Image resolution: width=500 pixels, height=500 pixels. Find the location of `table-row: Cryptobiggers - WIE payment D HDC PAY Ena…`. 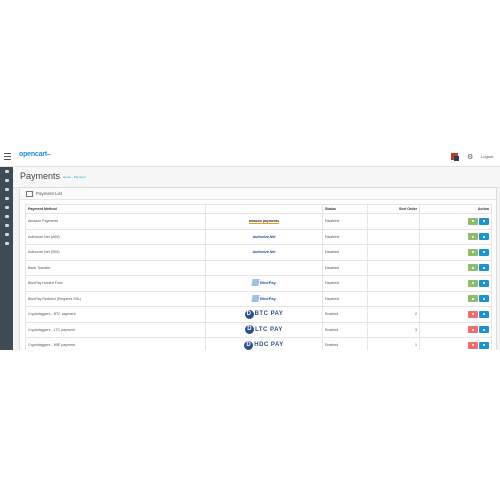

table-row: Cryptobiggers - WIE payment D HDC PAY Ena… is located at coordinates (258, 343).